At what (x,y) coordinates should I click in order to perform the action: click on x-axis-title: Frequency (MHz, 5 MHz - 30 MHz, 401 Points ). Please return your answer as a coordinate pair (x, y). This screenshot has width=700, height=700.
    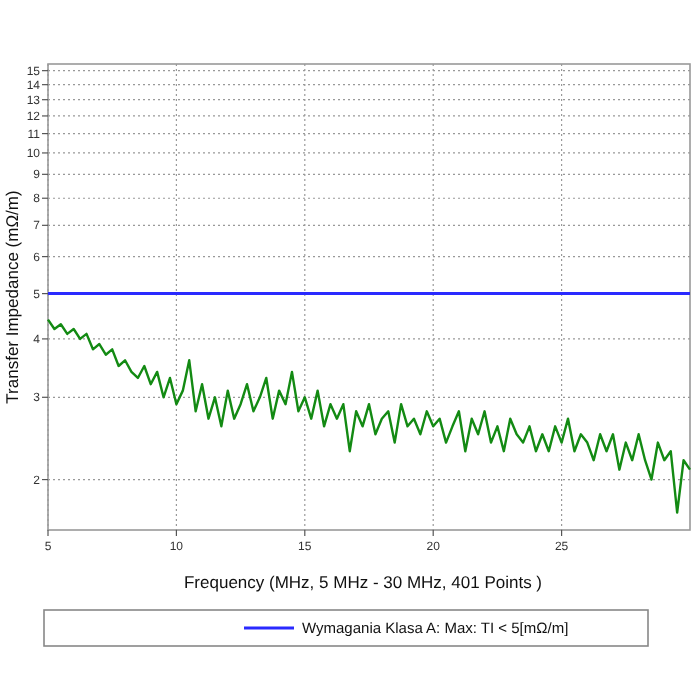
    Looking at the image, I should click on (363, 582).